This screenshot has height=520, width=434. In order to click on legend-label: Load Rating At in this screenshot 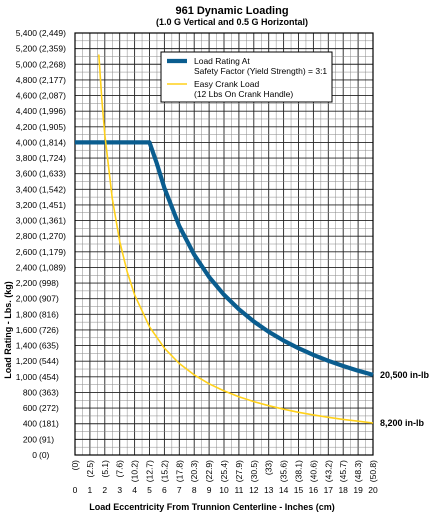, I will do `click(222, 61)`.